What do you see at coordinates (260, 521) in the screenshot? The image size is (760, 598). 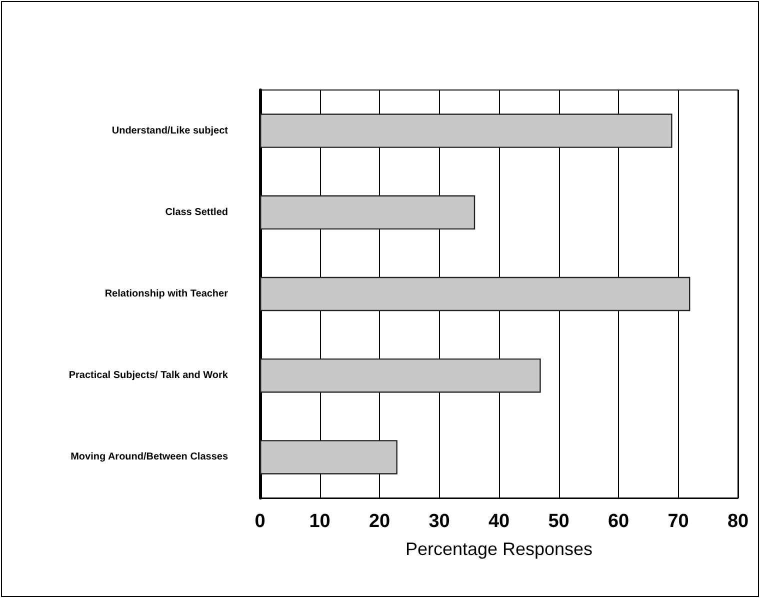 I see `x-tick-label: 0` at bounding box center [260, 521].